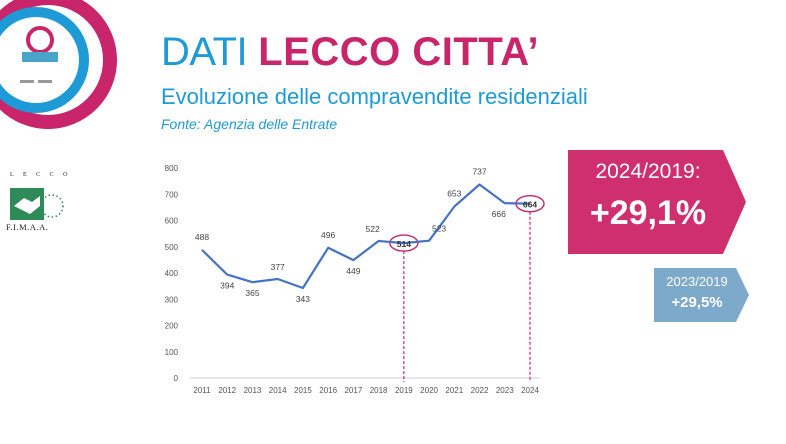 This screenshot has width=786, height=444. Describe the element at coordinates (176, 378) in the screenshot. I see `y-tick-label: 0` at that location.